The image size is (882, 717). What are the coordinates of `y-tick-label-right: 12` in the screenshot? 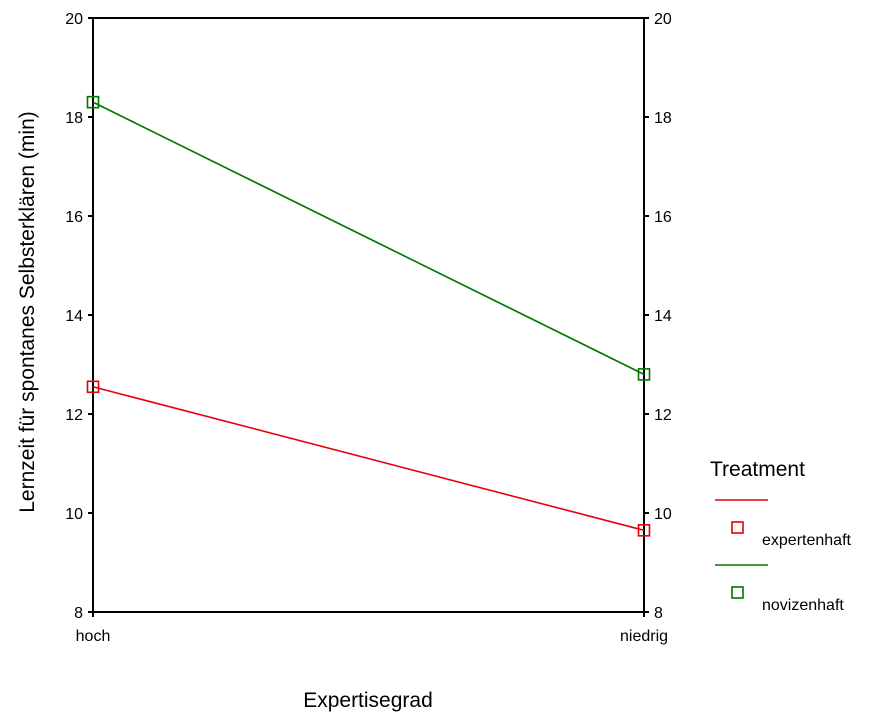 It's located at (663, 415).